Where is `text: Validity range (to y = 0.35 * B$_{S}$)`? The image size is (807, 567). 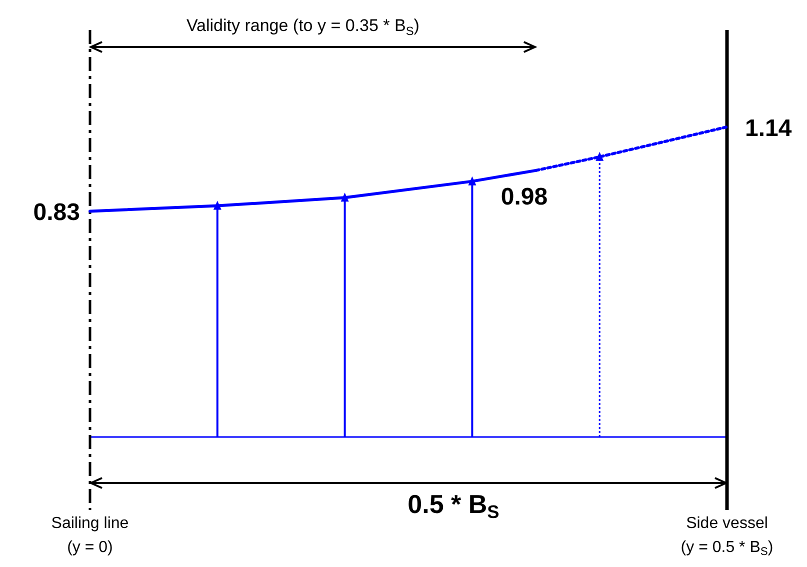 text: Validity range (to y = 0.35 * B$_{S}$) is located at coordinates (303, 27).